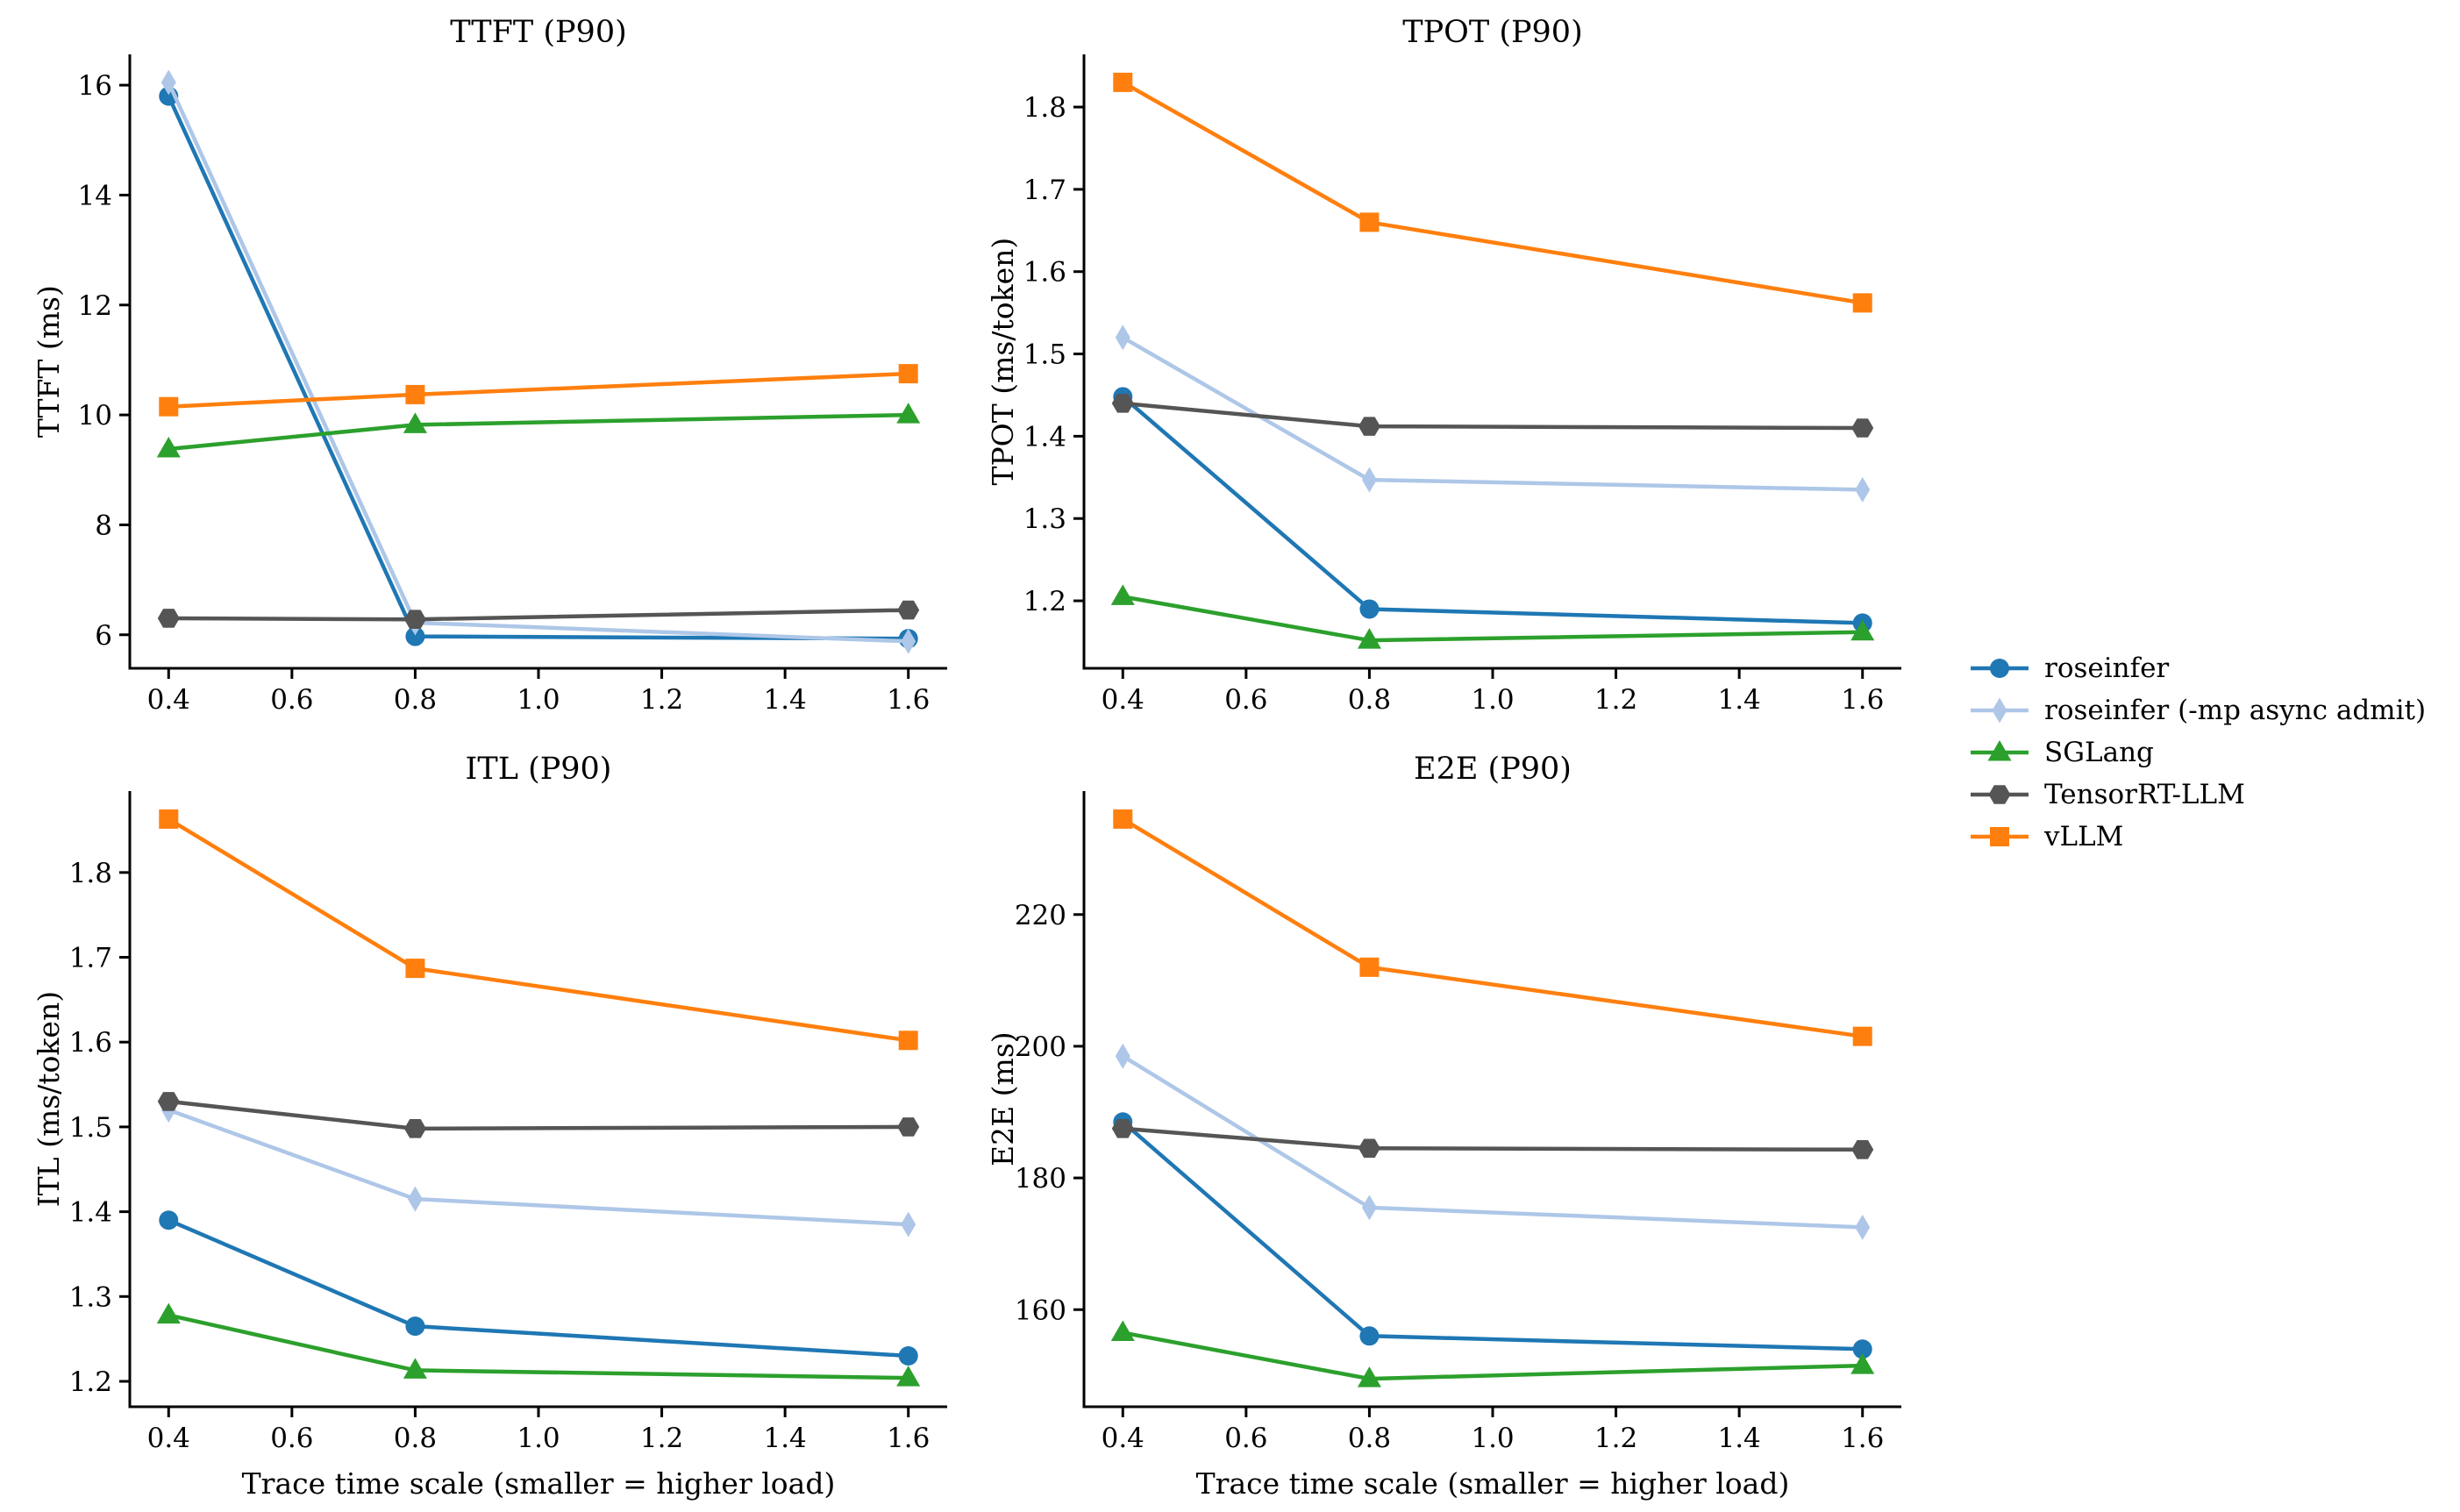 The width and height of the screenshot is (2460, 1512). What do you see at coordinates (2197, 710) in the screenshot?
I see `legend-item-roseinfer-mp-async-admit-: roseinfer (-mp async admit)` at bounding box center [2197, 710].